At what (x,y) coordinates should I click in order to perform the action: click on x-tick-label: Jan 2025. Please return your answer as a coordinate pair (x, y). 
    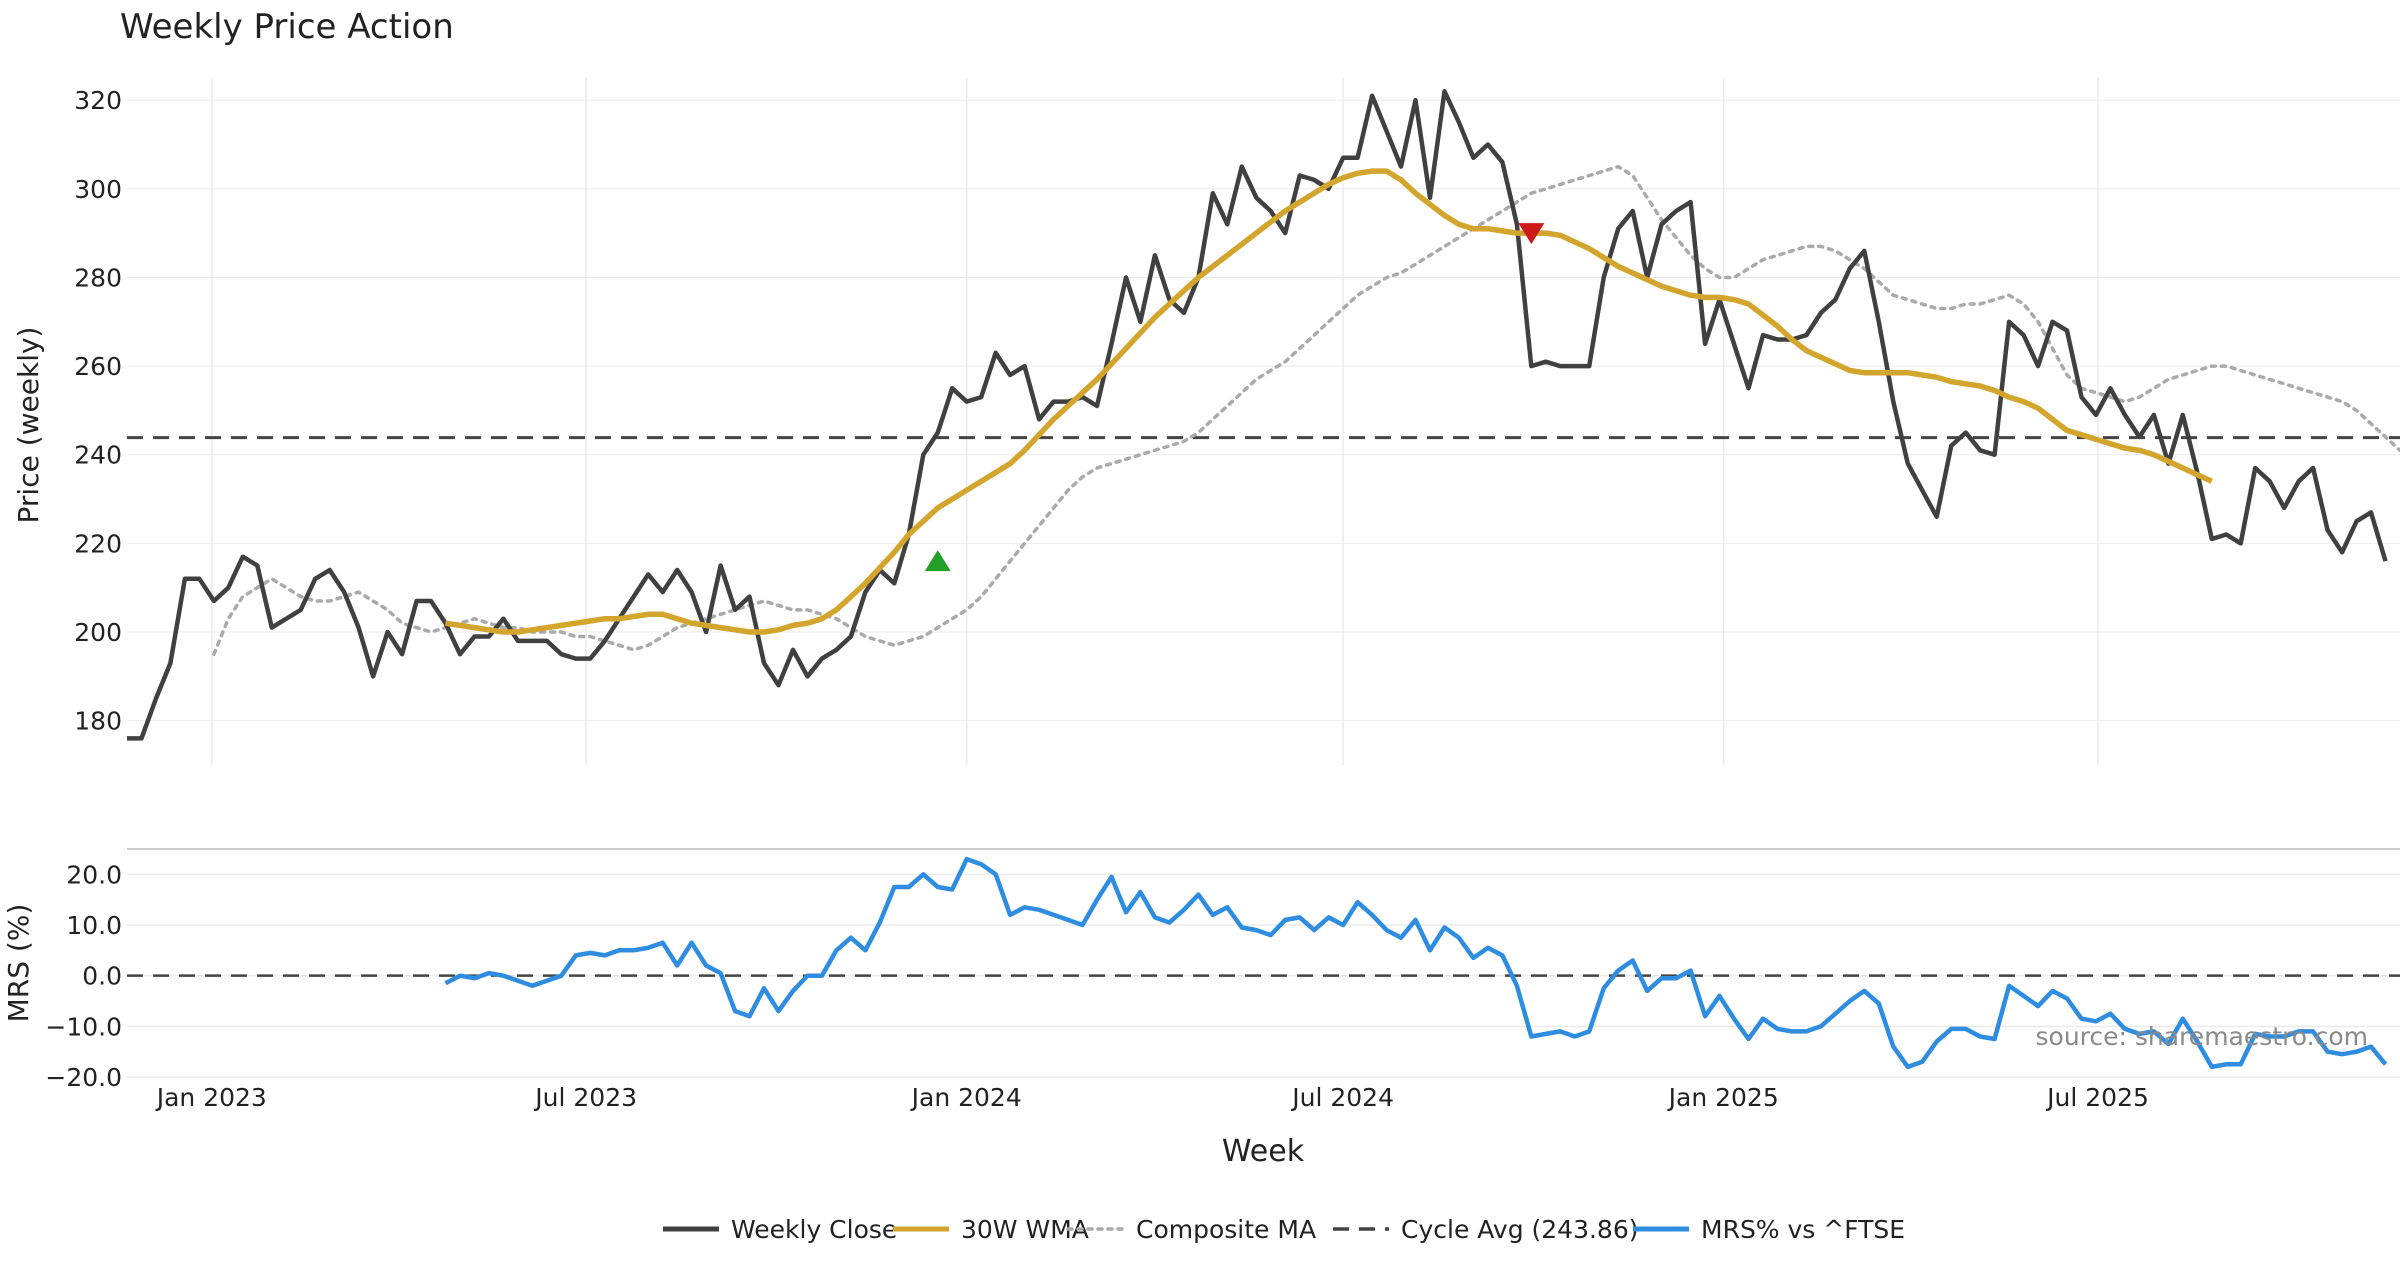
    Looking at the image, I should click on (1723, 1097).